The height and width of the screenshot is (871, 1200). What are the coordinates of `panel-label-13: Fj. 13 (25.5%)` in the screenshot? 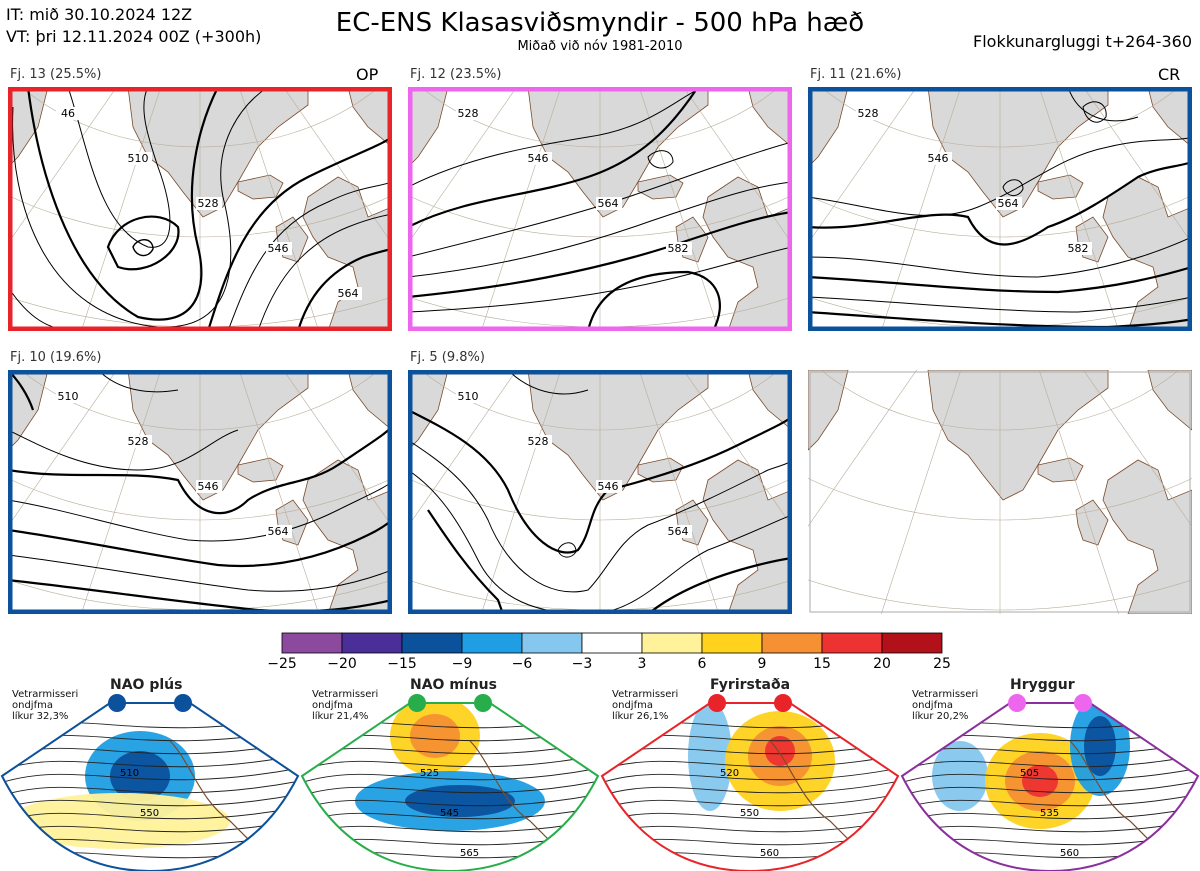 It's located at (56, 74).